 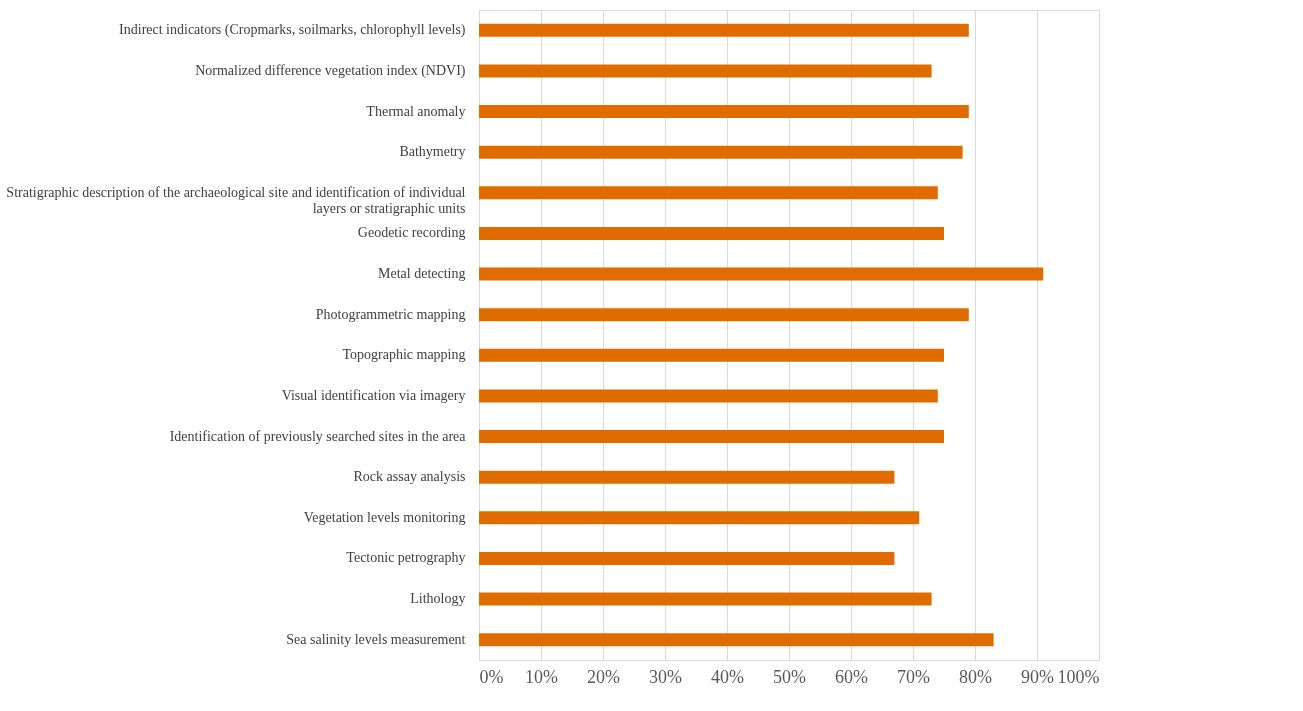 What do you see at coordinates (390, 314) in the screenshot?
I see `y-tick-label: Photogrammetric mapping` at bounding box center [390, 314].